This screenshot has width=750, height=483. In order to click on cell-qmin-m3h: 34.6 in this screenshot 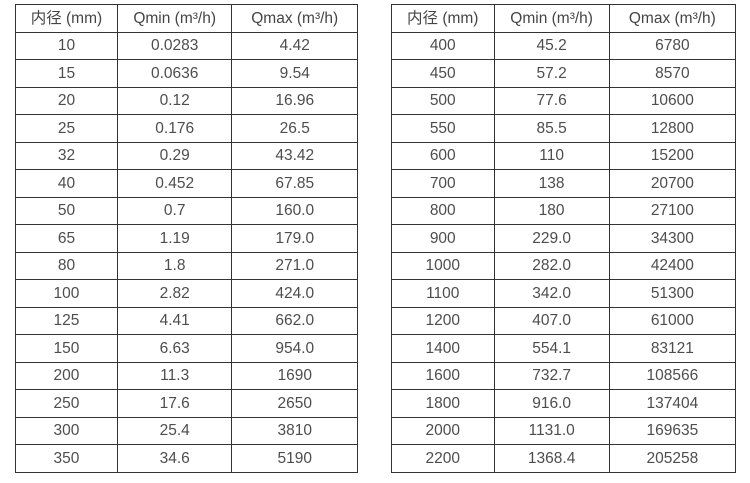, I will do `click(174, 458)`.